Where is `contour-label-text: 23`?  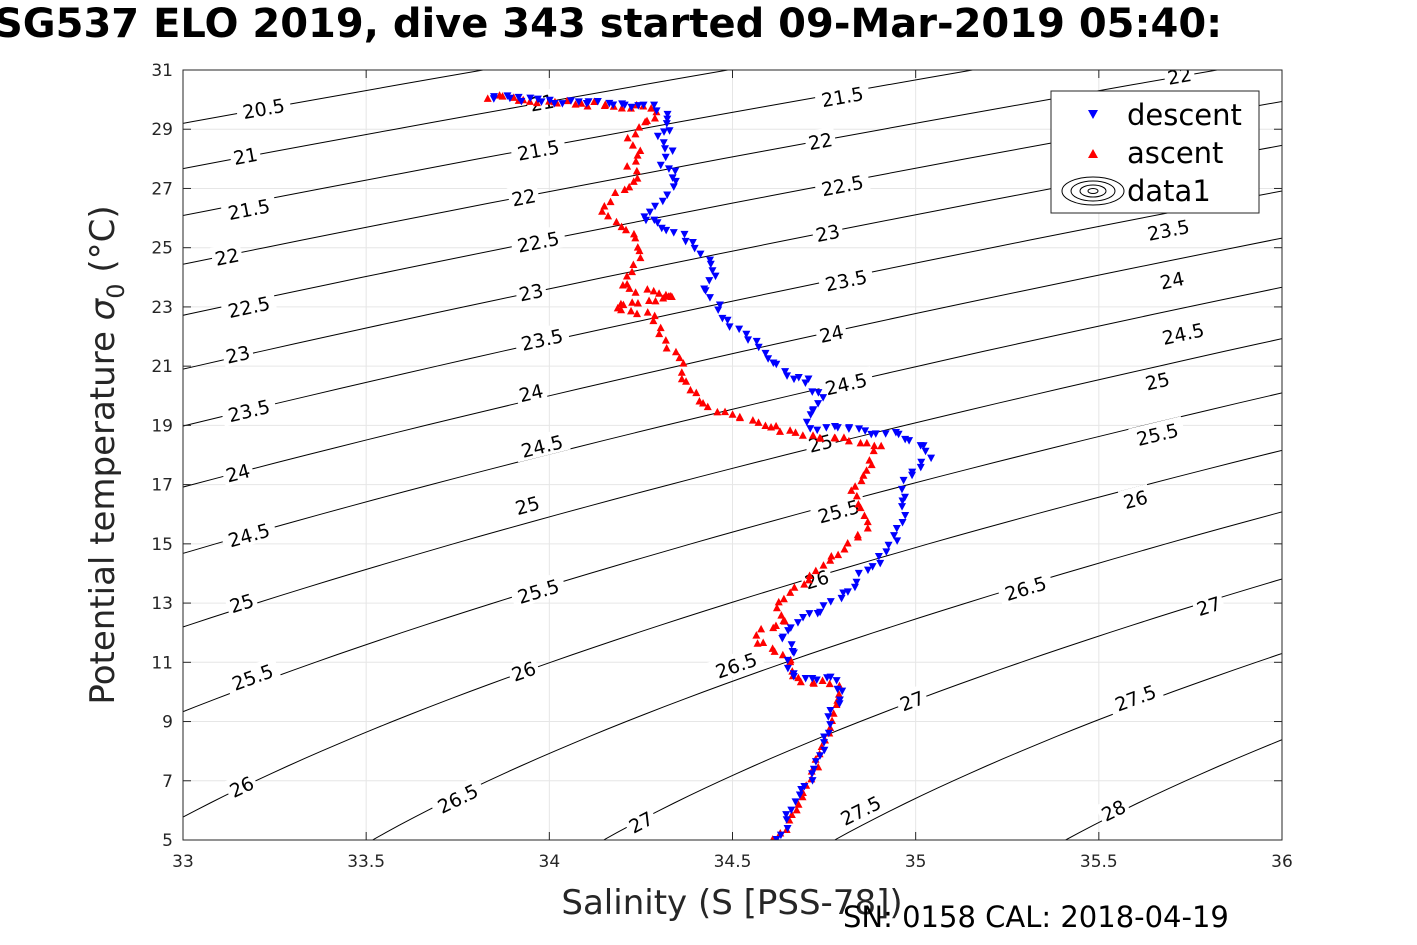
contour-label-text: 23 is located at coordinates (531, 293).